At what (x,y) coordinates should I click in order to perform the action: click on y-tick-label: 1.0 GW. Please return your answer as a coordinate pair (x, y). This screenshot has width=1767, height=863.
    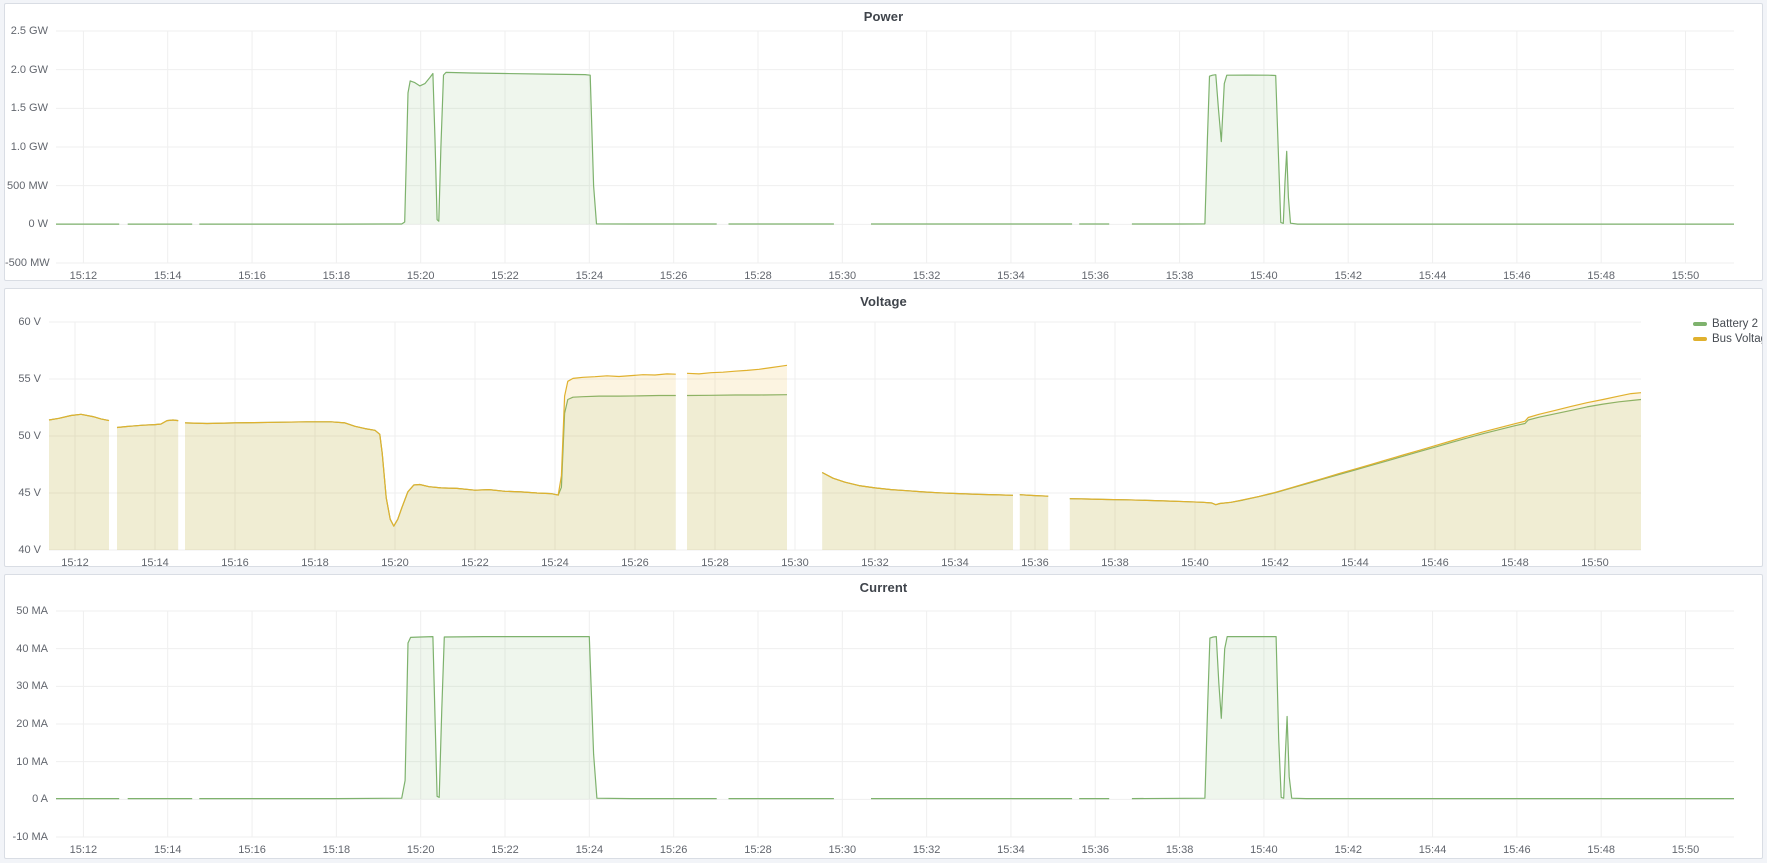
    Looking at the image, I should click on (29, 147).